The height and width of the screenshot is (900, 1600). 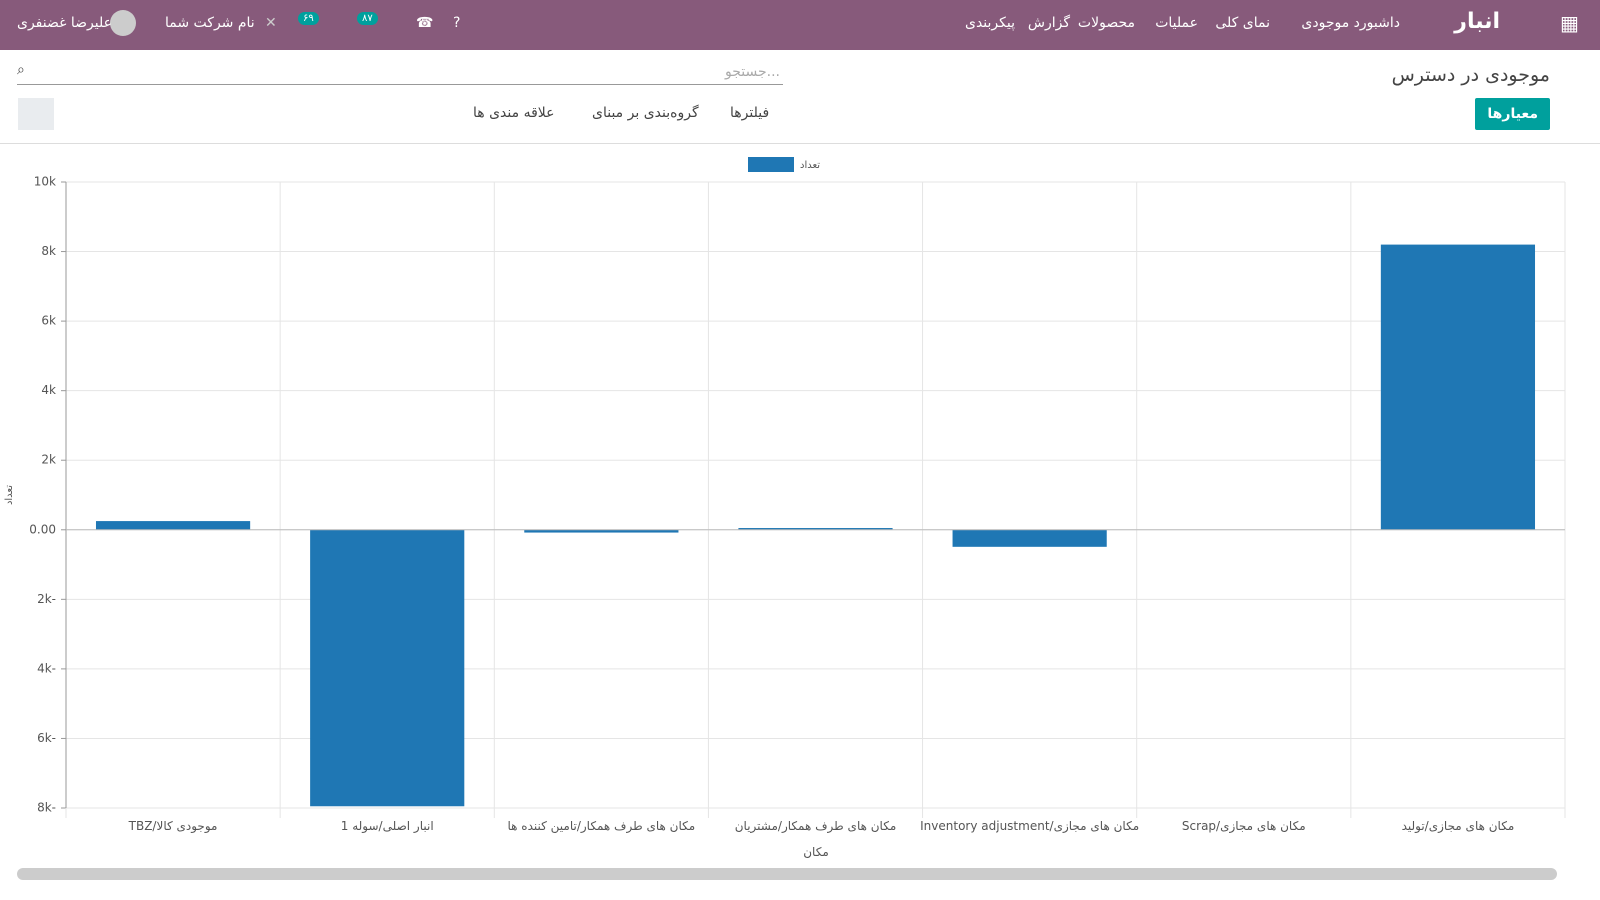 What do you see at coordinates (1569, 23) in the screenshot?
I see `apps-icon: ▦` at bounding box center [1569, 23].